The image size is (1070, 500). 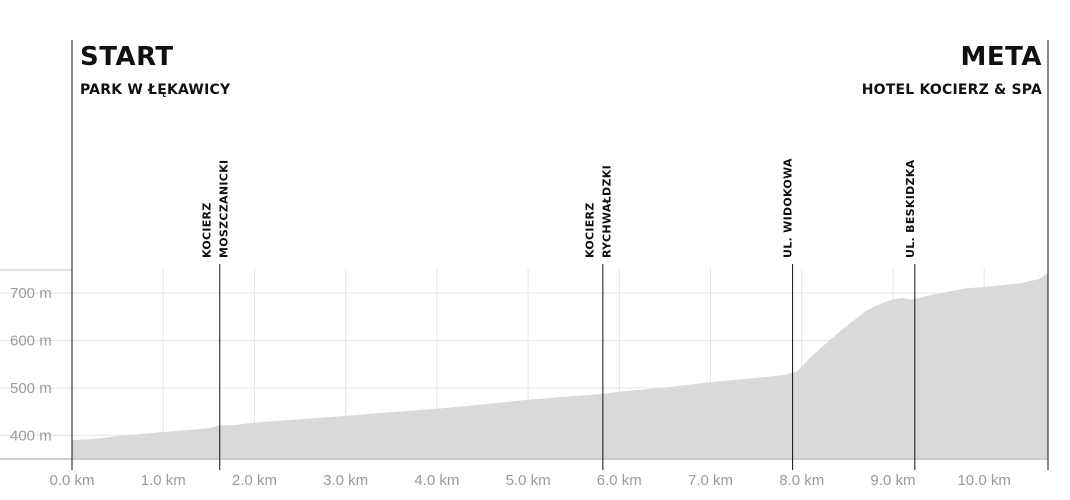 What do you see at coordinates (606, 211) in the screenshot?
I see `waypoint-label: RYCHWAŁDZKI` at bounding box center [606, 211].